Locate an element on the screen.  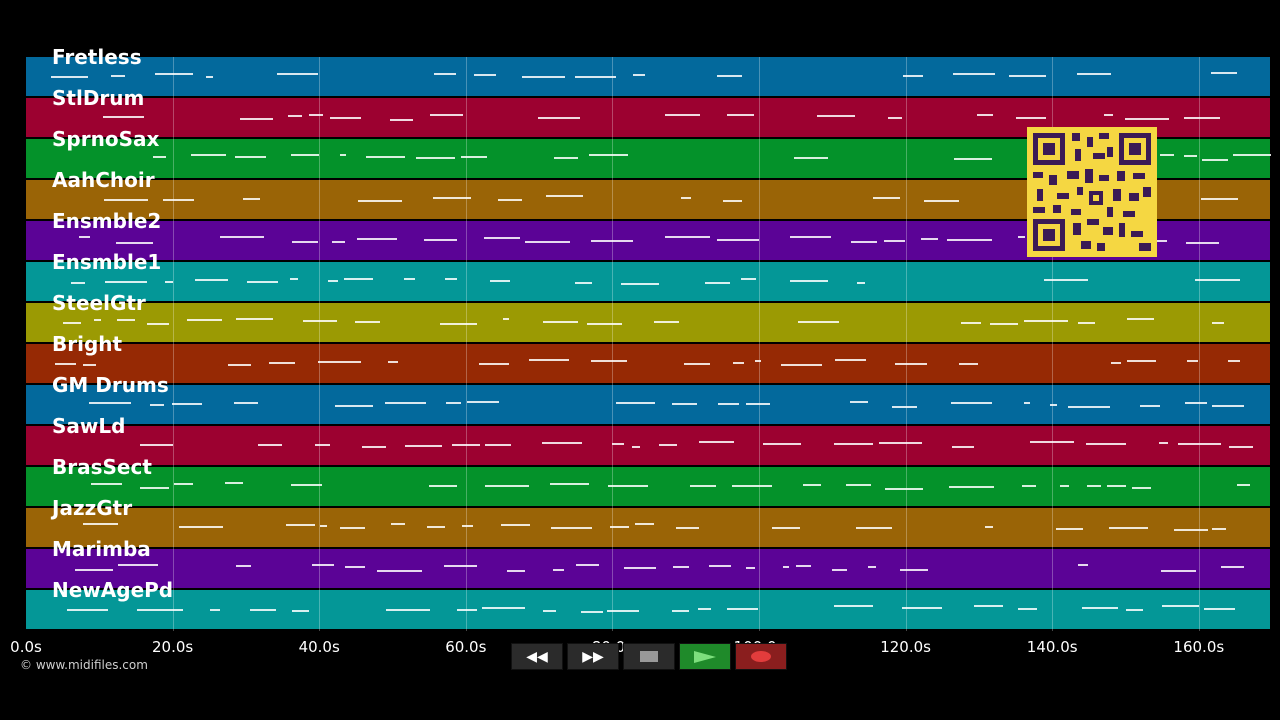
track-label: SteelGtr is located at coordinates (99, 303).